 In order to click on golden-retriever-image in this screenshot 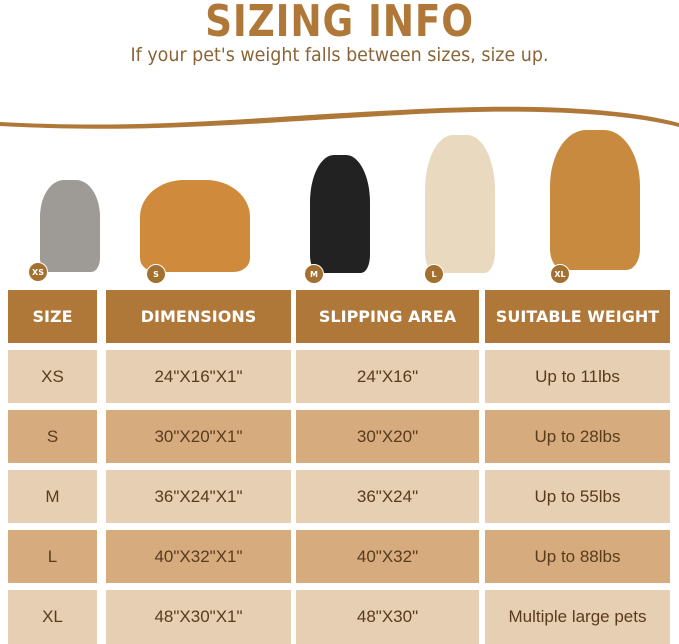, I will do `click(595, 200)`.